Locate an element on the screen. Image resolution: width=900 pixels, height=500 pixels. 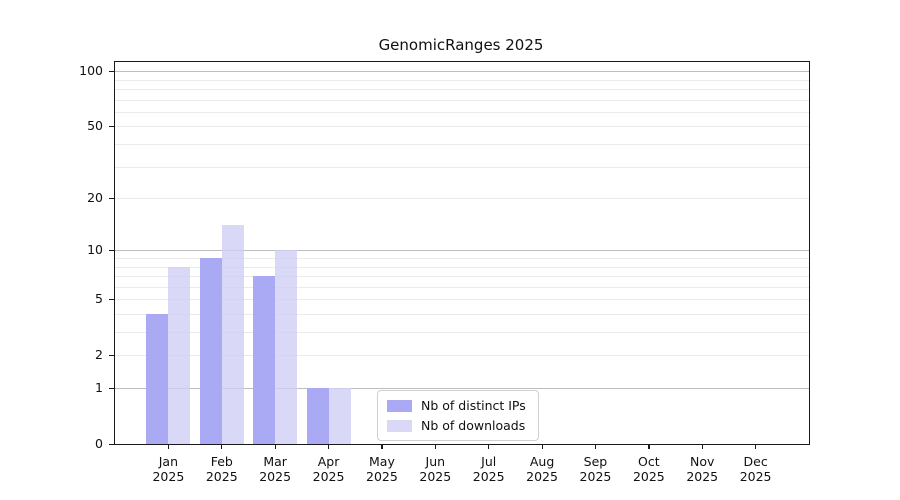
legend-item-distinct-ips: Nb of distinct IPs is located at coordinates (456, 405).